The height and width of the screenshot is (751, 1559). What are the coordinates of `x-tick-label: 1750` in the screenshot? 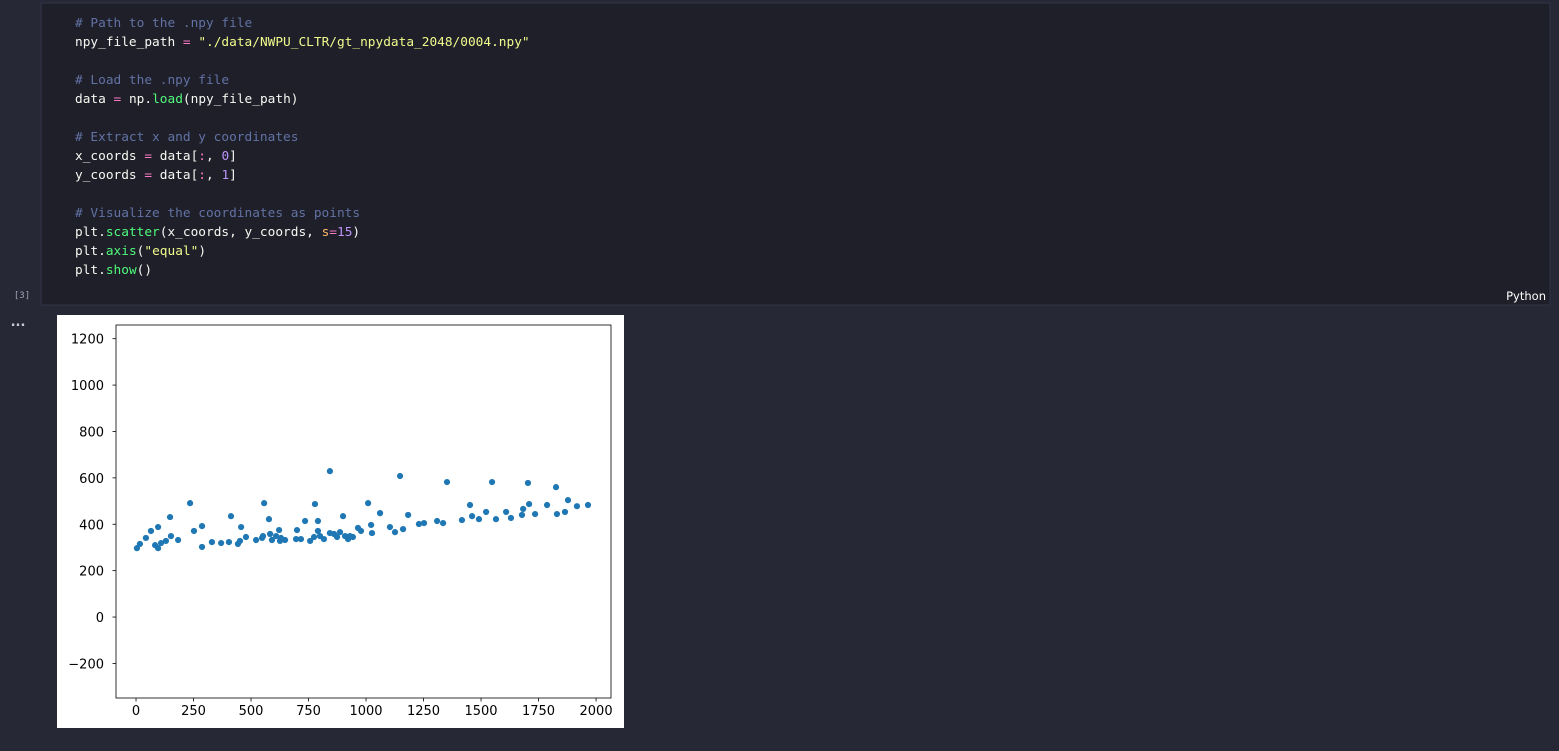 It's located at (538, 711).